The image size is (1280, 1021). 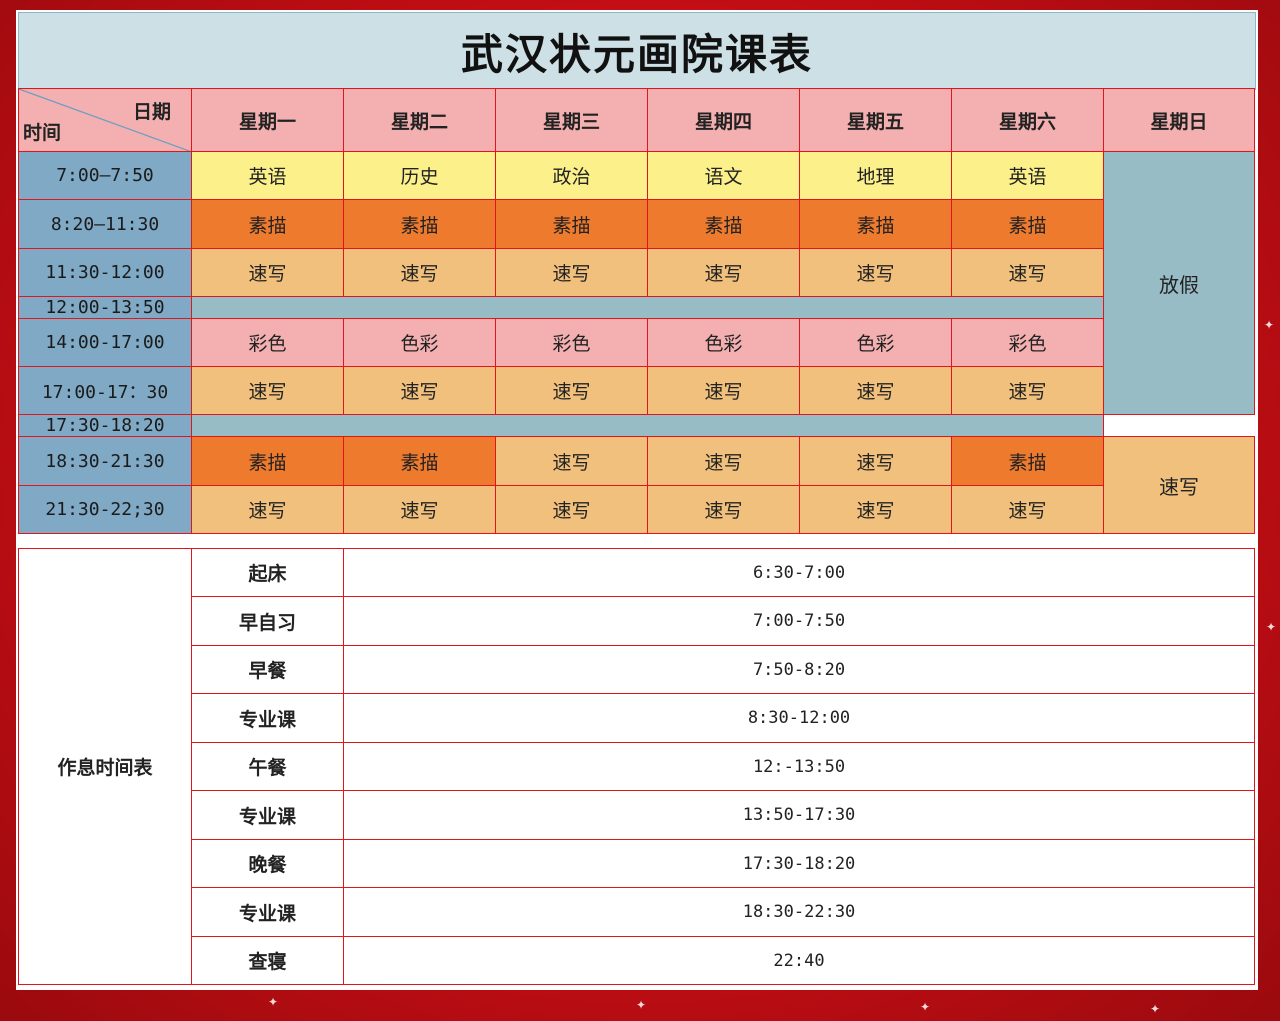 I want to click on routine-item-time: 8:30-12:00, so click(x=799, y=718).